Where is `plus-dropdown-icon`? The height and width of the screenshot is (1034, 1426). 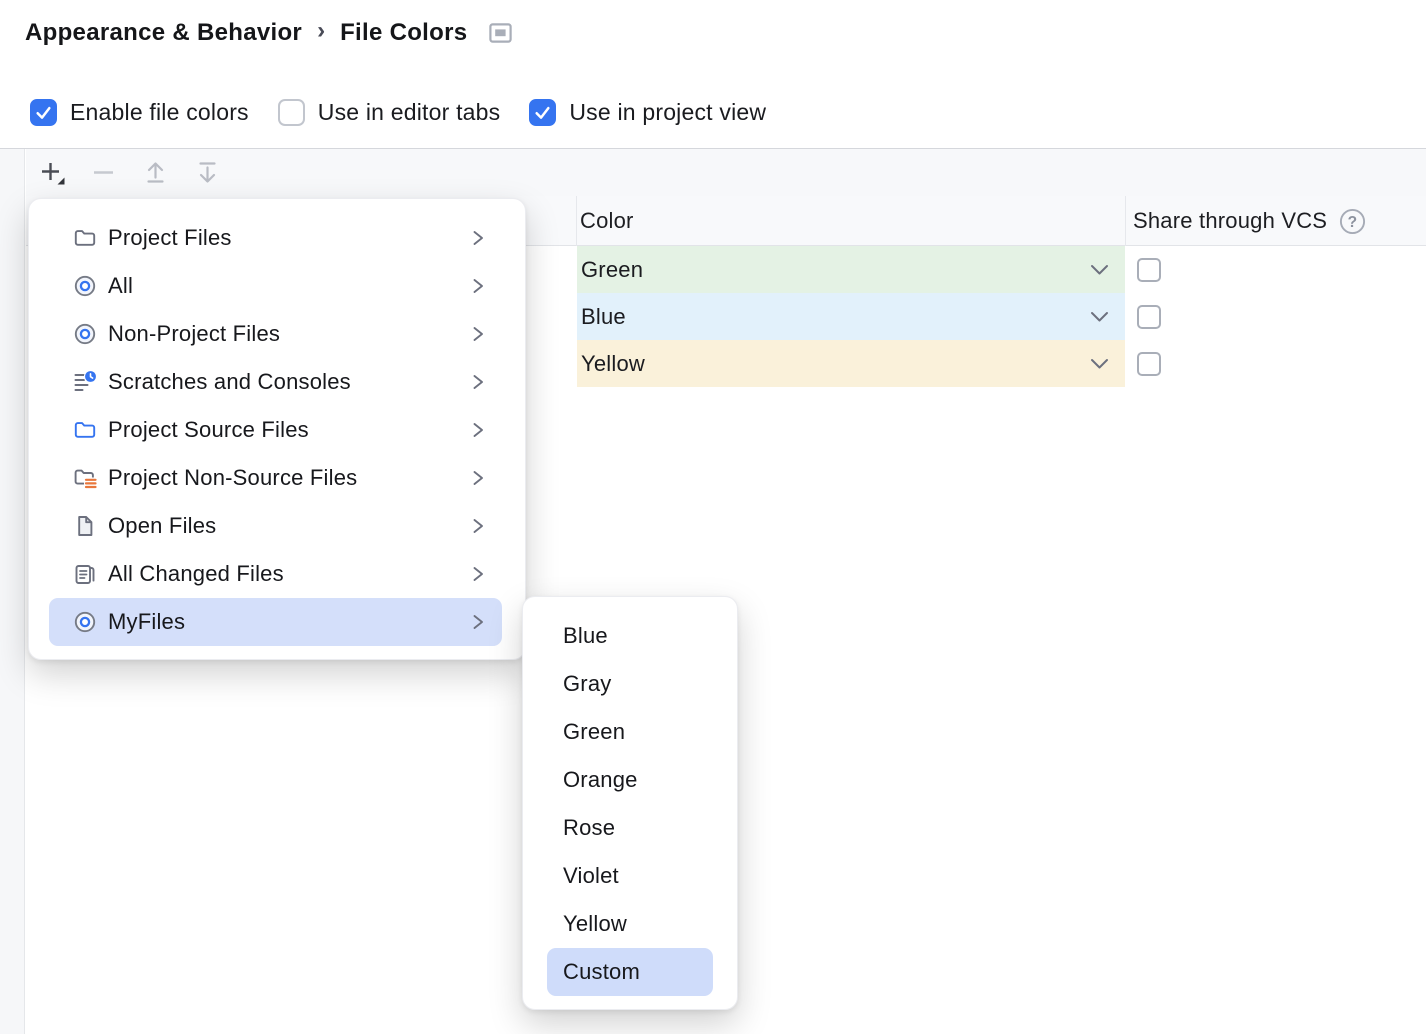
plus-dropdown-icon is located at coordinates (53, 174).